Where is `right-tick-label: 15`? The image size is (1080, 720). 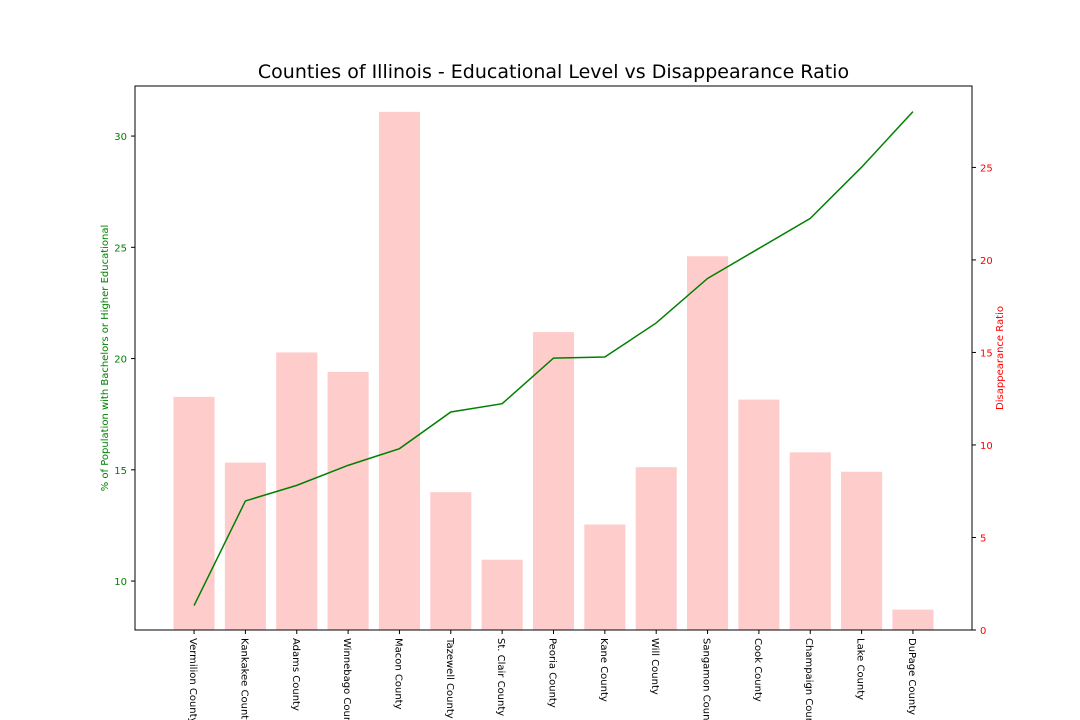 right-tick-label: 15 is located at coordinates (986, 353).